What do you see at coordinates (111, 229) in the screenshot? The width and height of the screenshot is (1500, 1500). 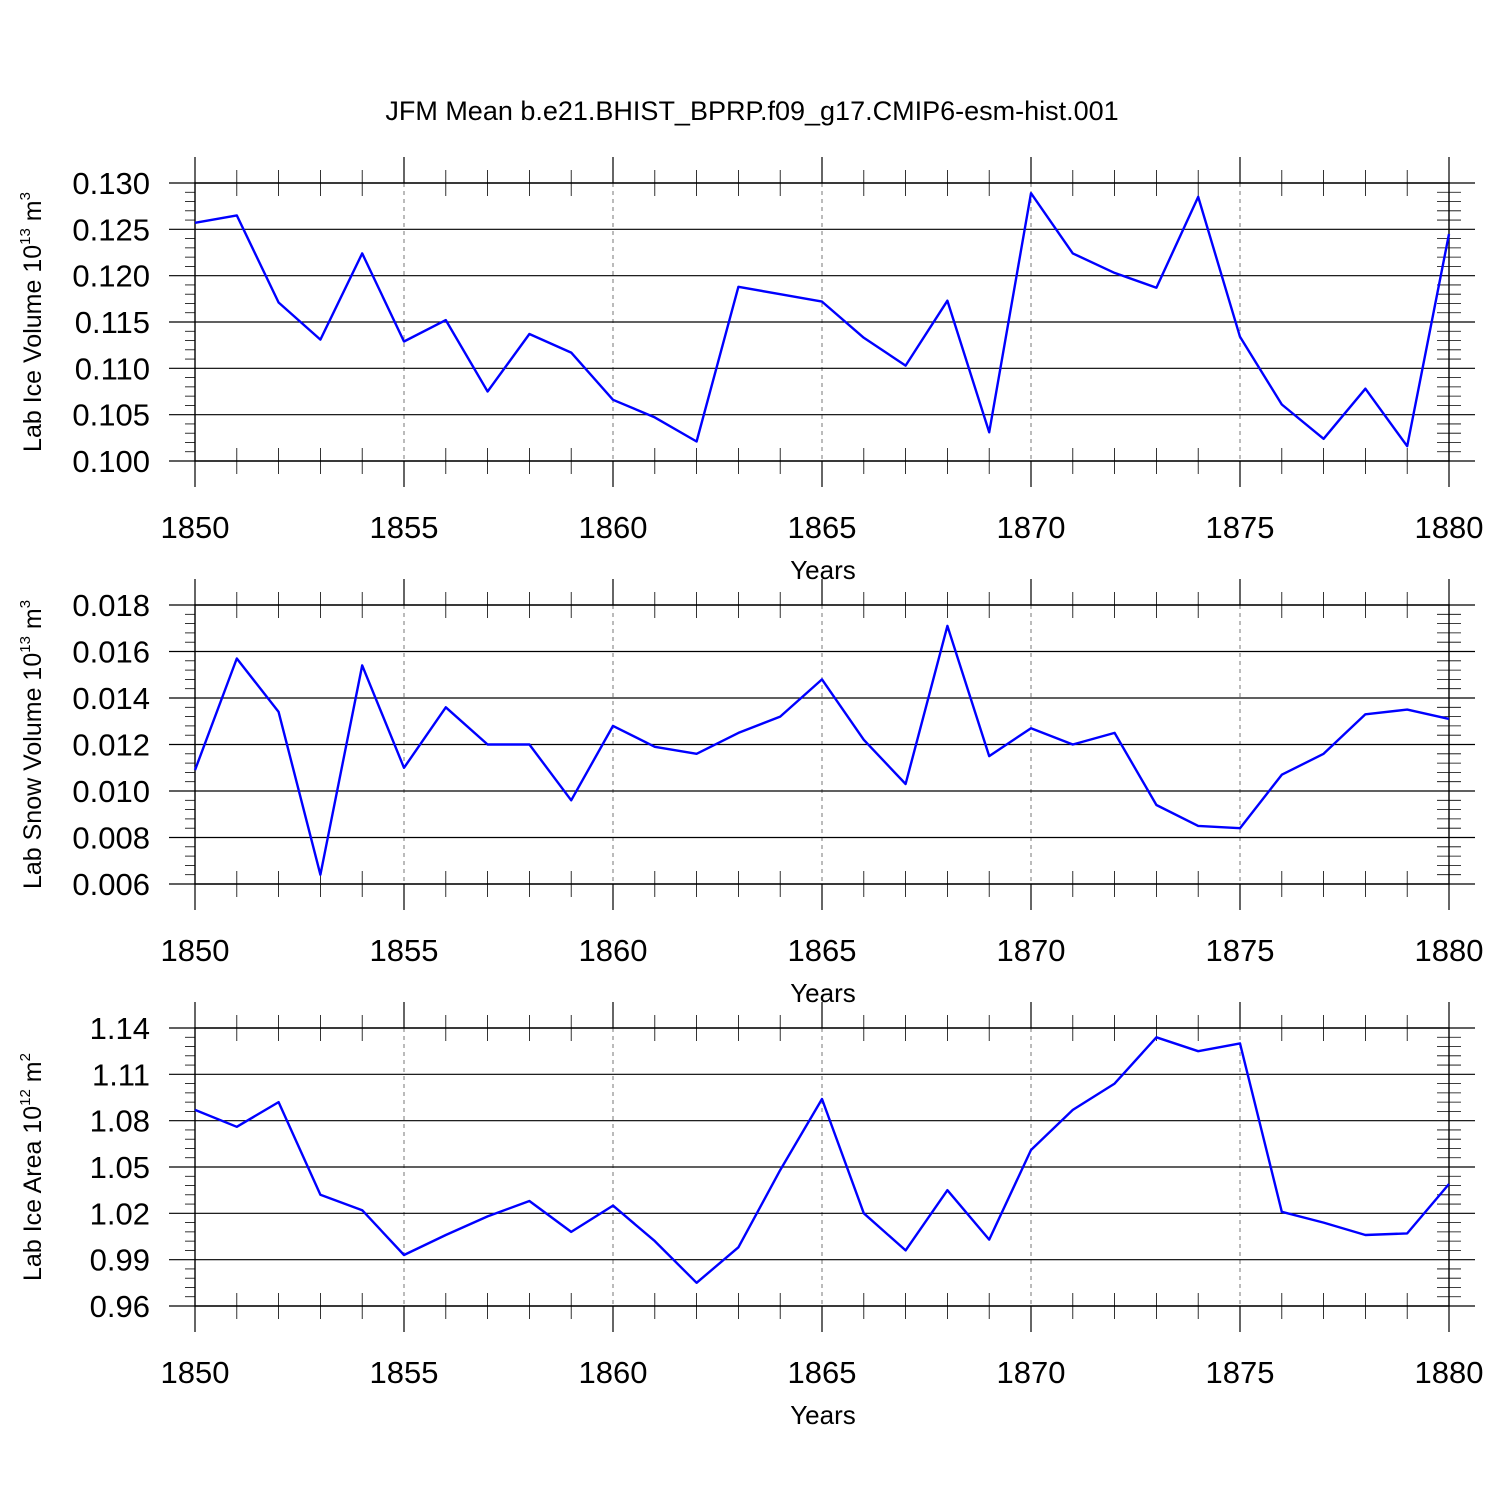 I see `y-tick-label: 0.125` at bounding box center [111, 229].